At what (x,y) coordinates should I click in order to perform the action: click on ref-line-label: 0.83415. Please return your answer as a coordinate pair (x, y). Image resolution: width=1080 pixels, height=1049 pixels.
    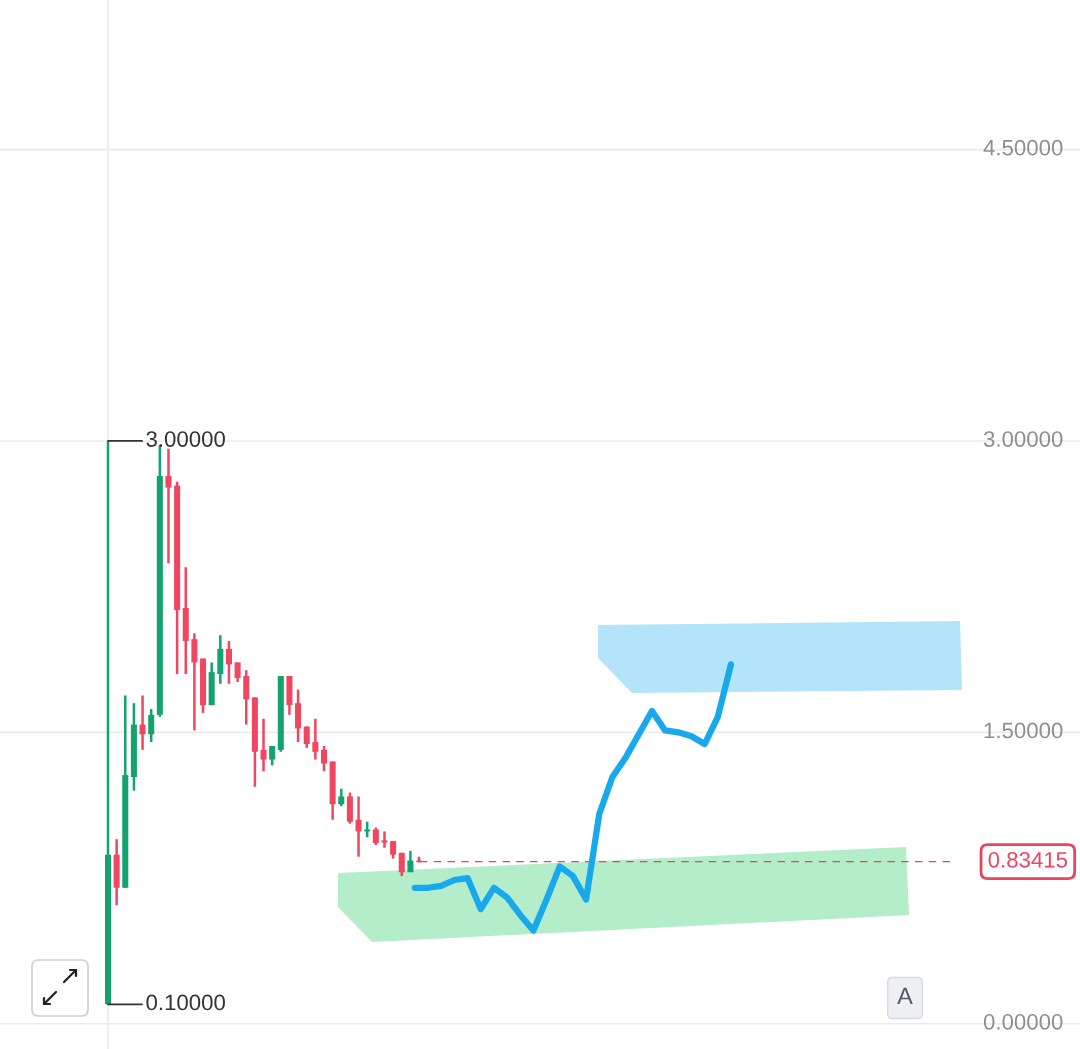
    Looking at the image, I should click on (1028, 859).